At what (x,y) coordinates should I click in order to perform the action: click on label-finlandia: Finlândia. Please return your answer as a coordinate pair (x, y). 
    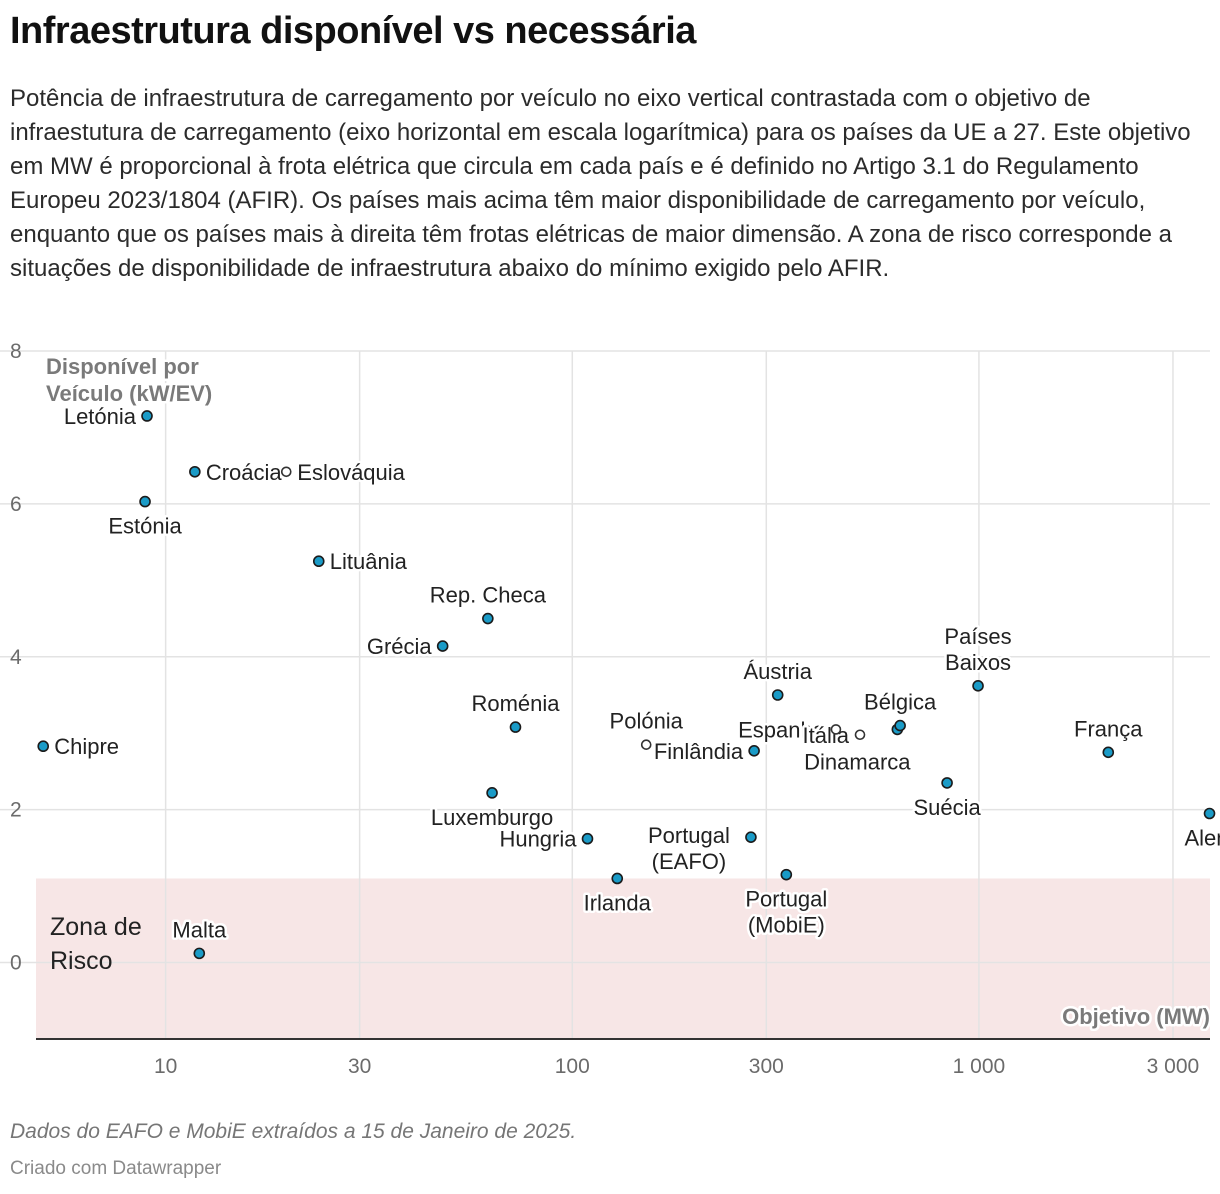
    Looking at the image, I should click on (699, 751).